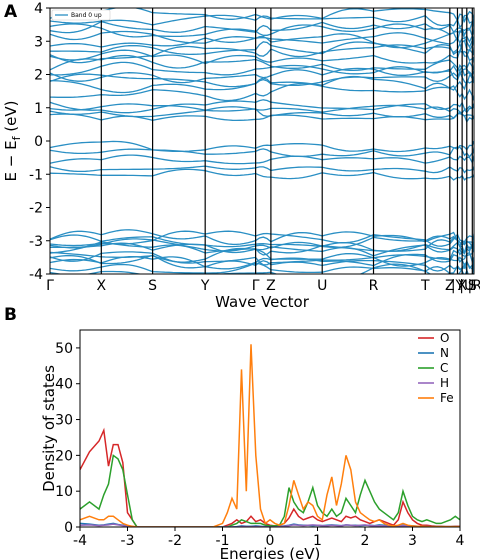 The height and width of the screenshot is (560, 480). I want to click on x-tick-label: -2, so click(175, 541).